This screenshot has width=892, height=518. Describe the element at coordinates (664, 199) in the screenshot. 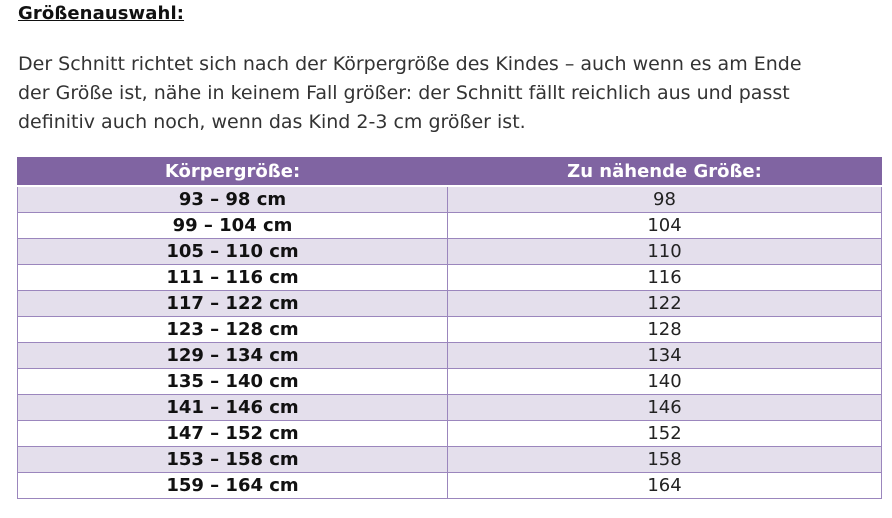

I see `sew-size-cell: 98` at that location.